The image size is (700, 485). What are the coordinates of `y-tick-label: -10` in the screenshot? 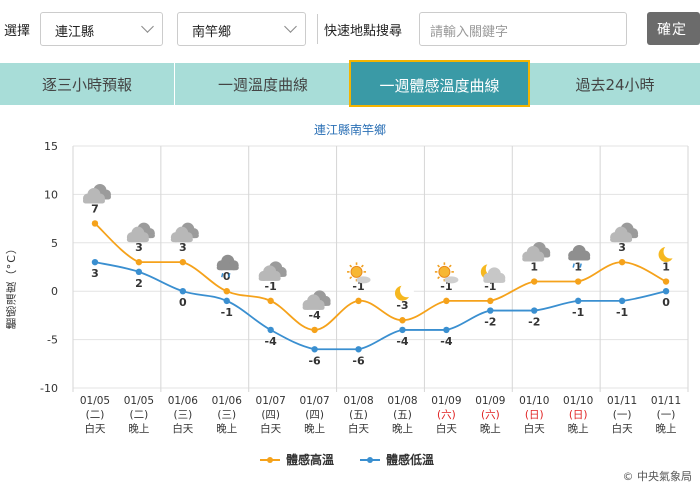 It's located at (49, 388).